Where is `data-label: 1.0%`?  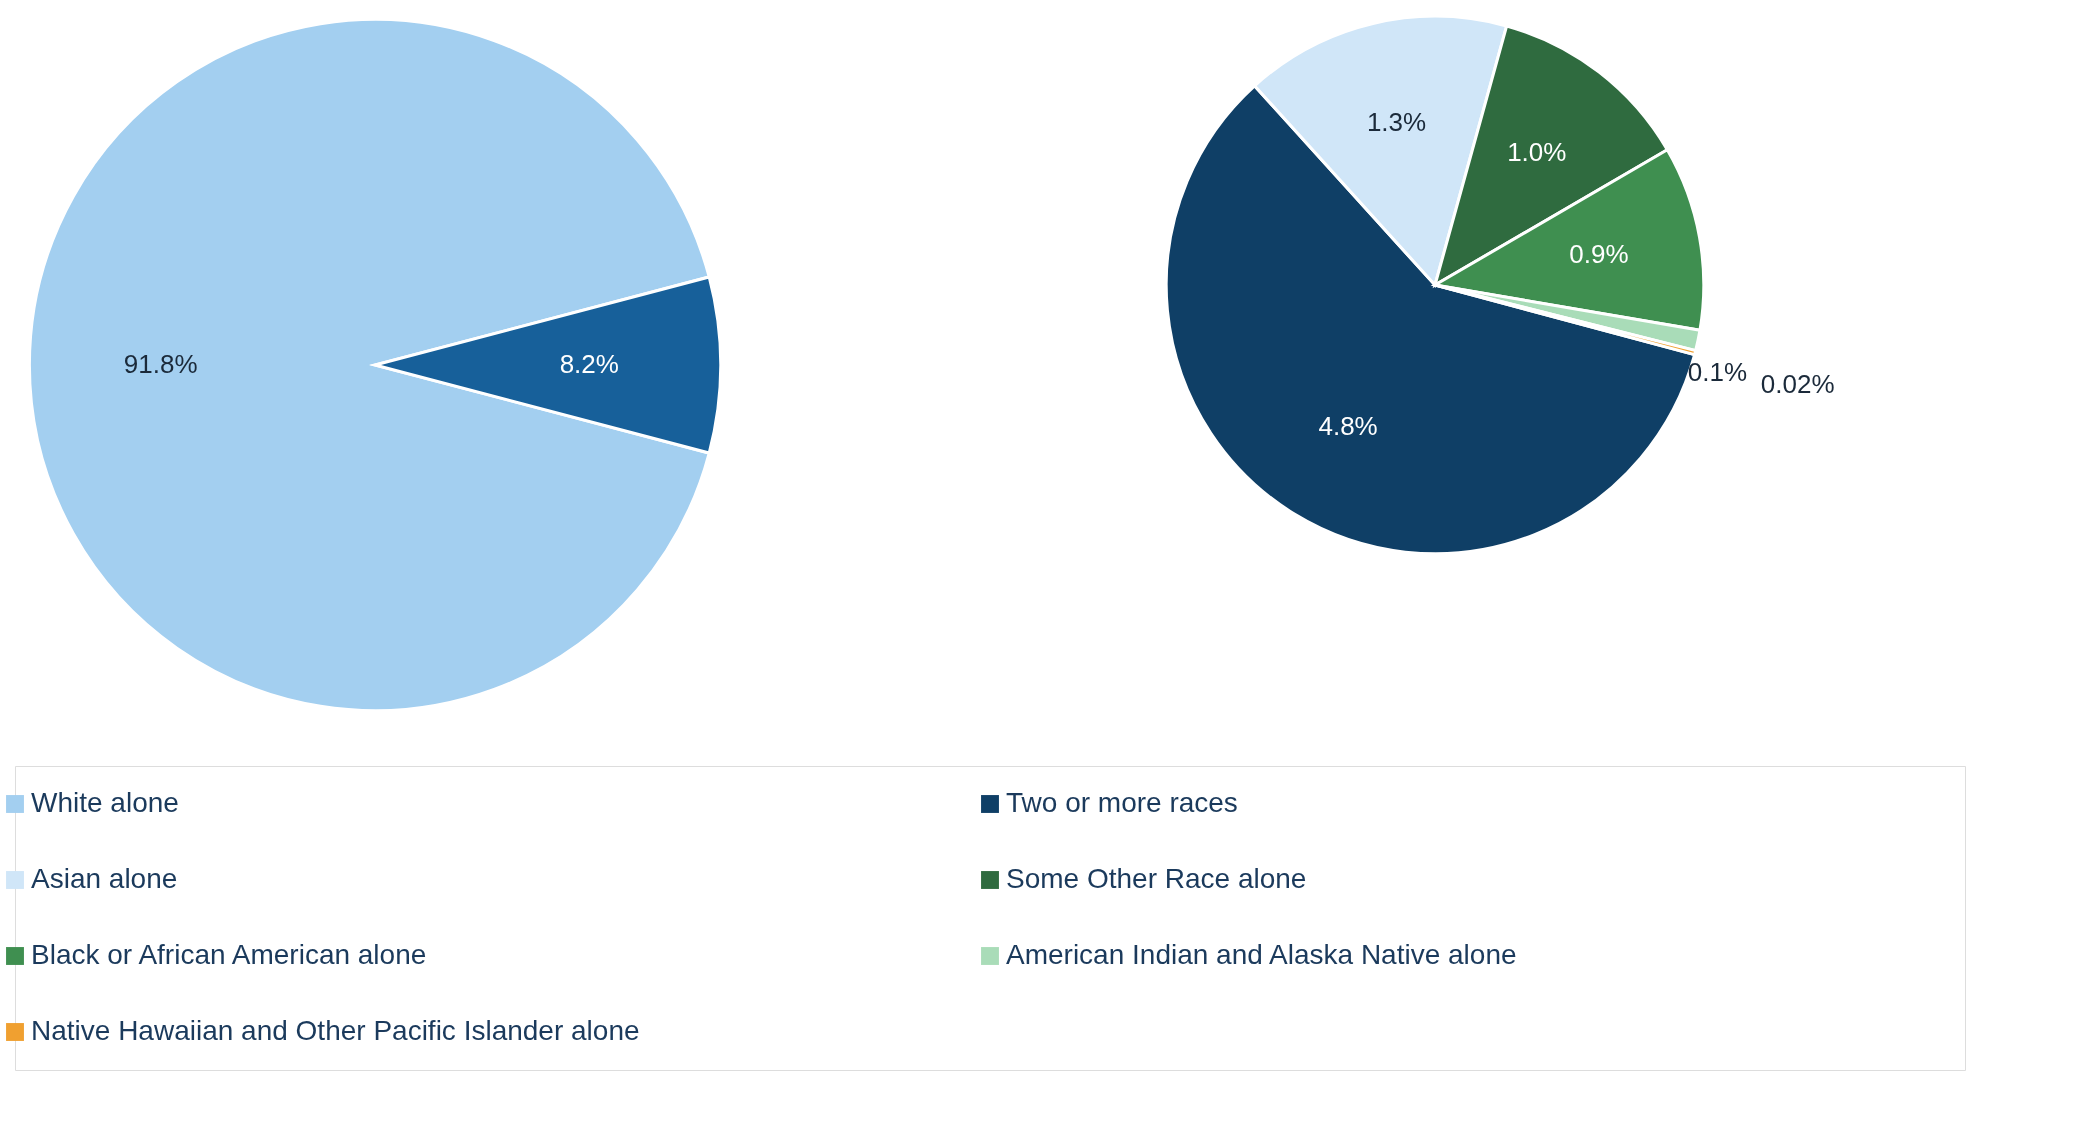 data-label: 1.0% is located at coordinates (1537, 152).